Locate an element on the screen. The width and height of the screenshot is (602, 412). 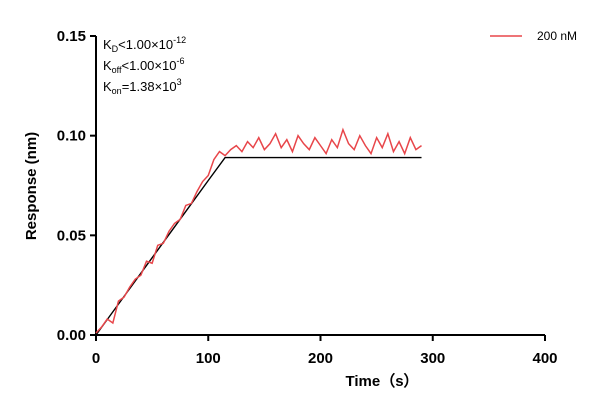
annotation-superscript: -12 is located at coordinates (179, 40).